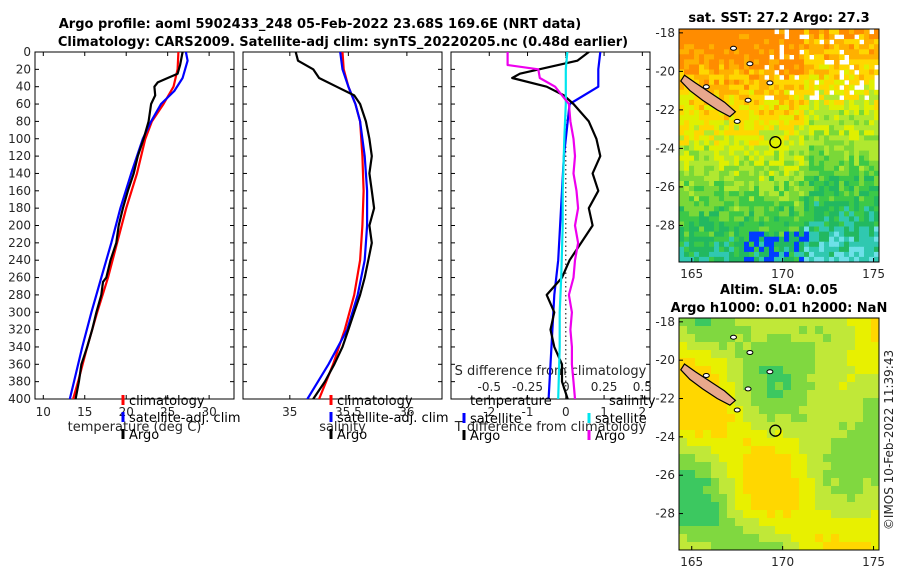  What do you see at coordinates (144, 435) in the screenshot?
I see `temperature-legend-label: Argo` at bounding box center [144, 435].